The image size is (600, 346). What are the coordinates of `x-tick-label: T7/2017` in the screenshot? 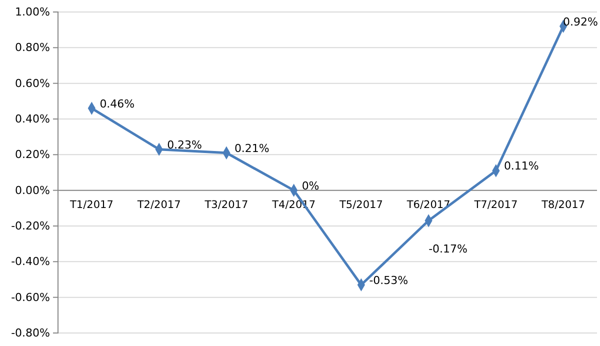 It's located at (495, 204).